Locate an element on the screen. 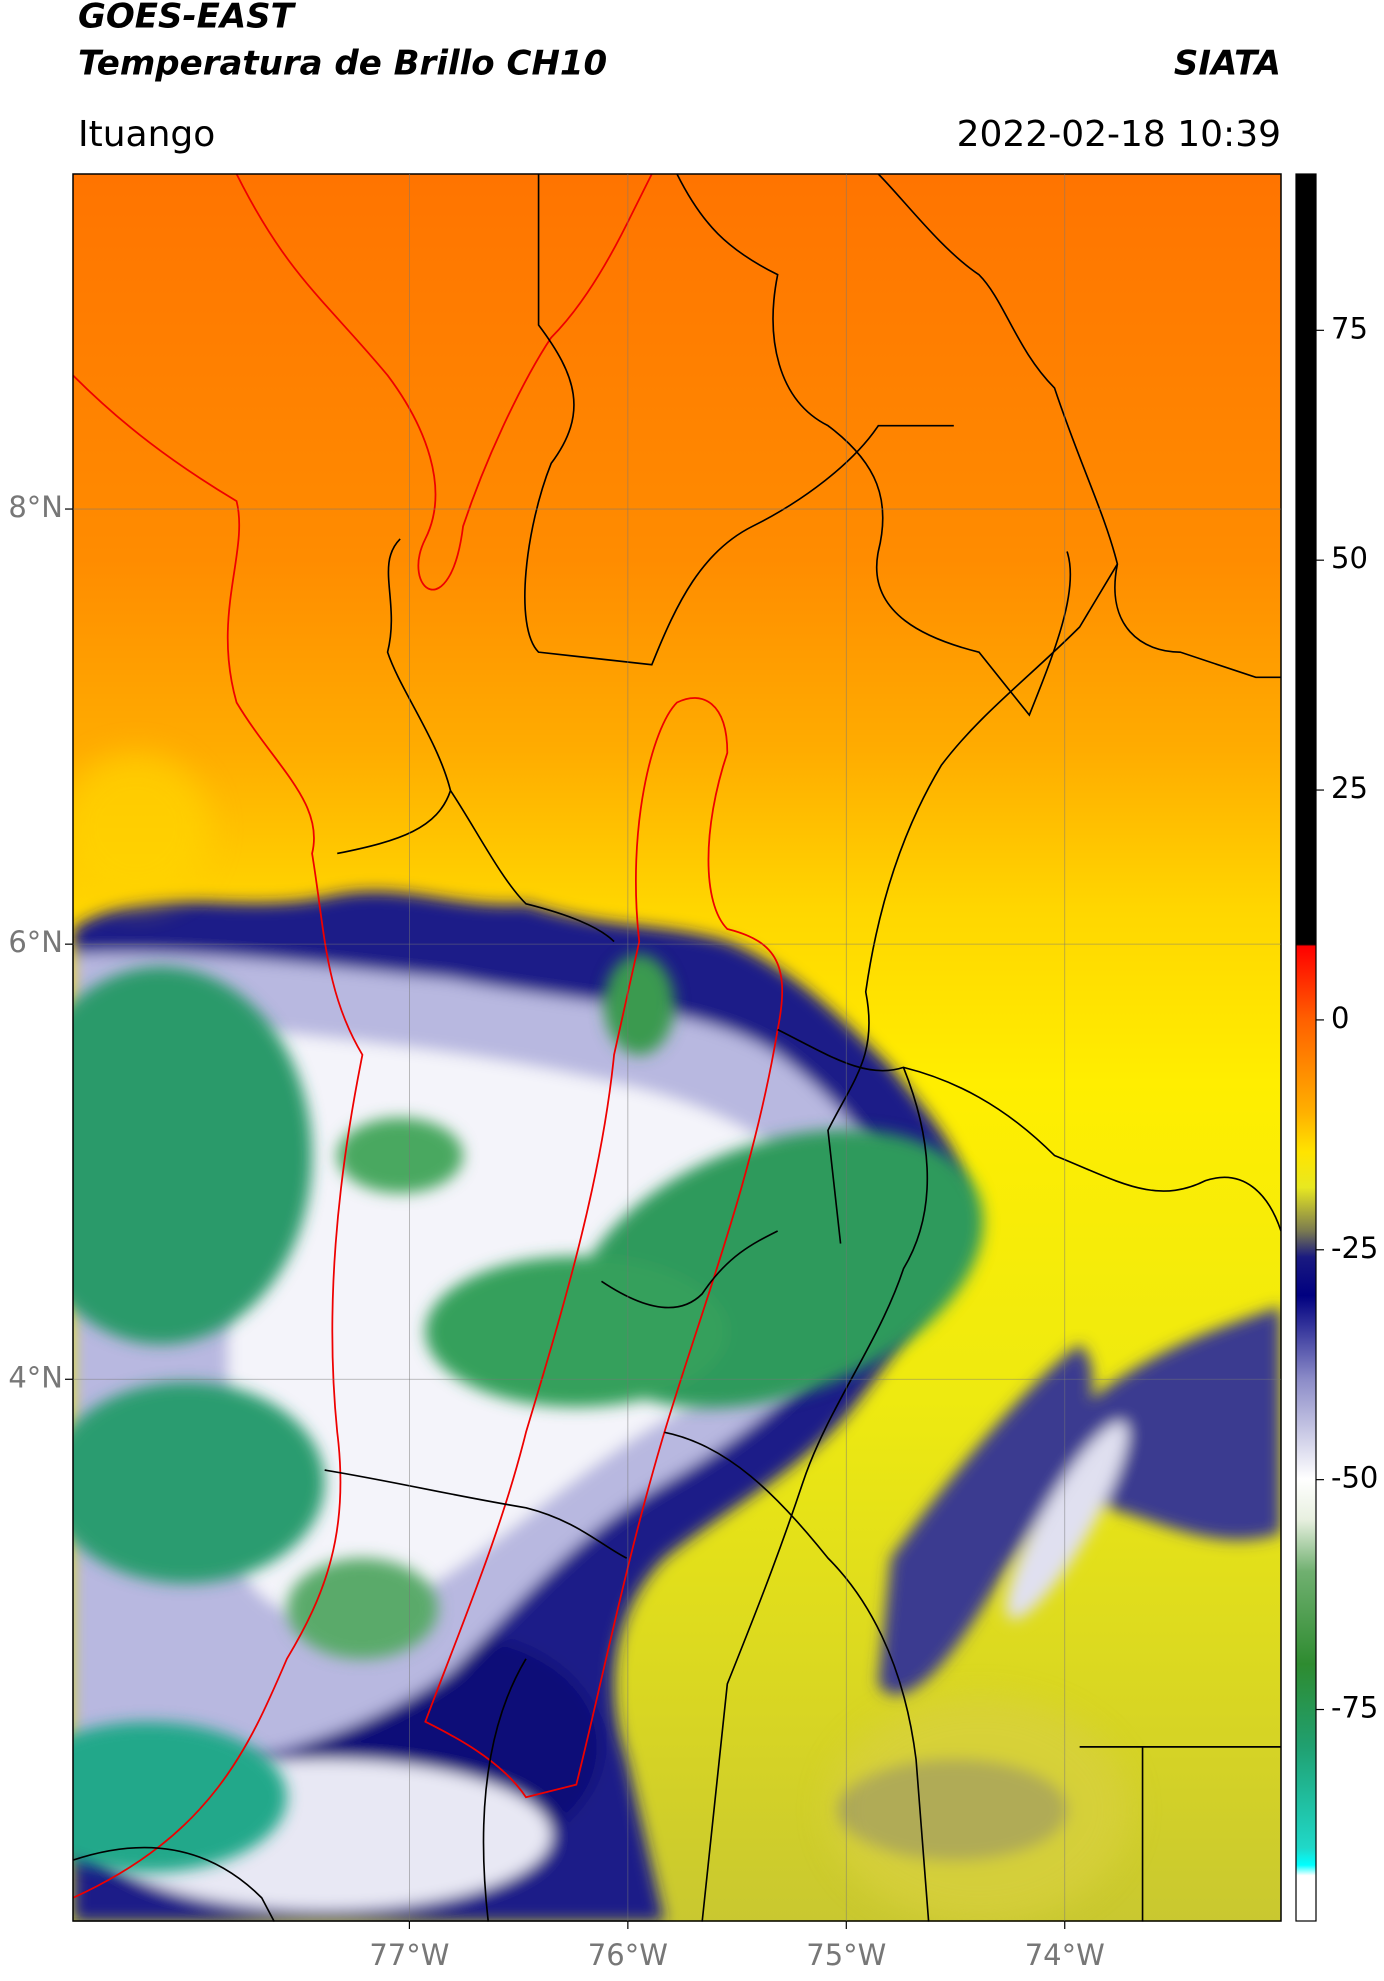 This screenshot has height=1981, width=1384. subtitle: Temperatura de Brillo CH10 is located at coordinates (342, 64).